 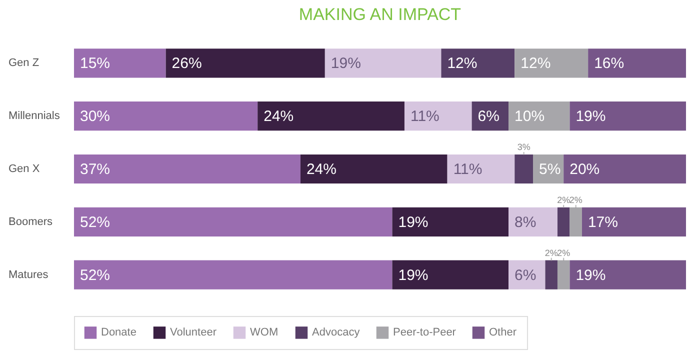 I want to click on data-label: 20%, so click(x=585, y=169).